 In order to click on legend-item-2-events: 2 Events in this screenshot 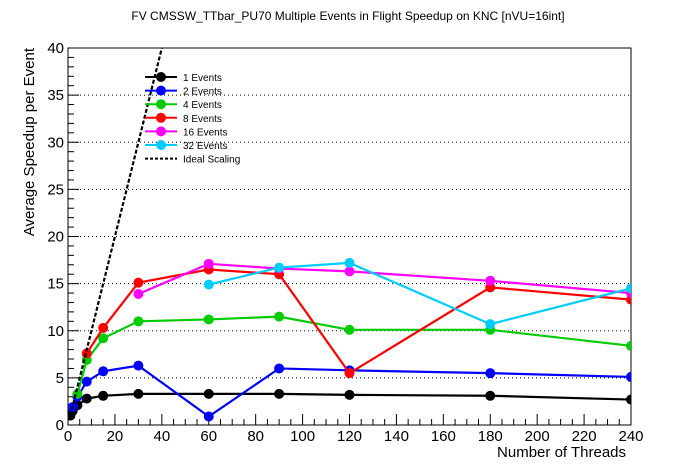, I will do `click(183, 91)`.